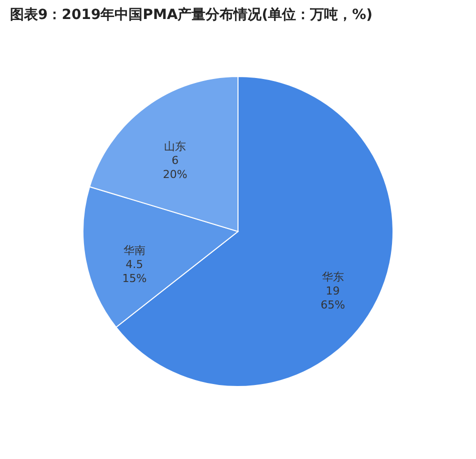 The width and height of the screenshot is (476, 459). What do you see at coordinates (191, 14) in the screenshot?
I see `chart-title: 图表9：2019年中国PMA产量分布情况(单位：万吨，%)` at bounding box center [191, 14].